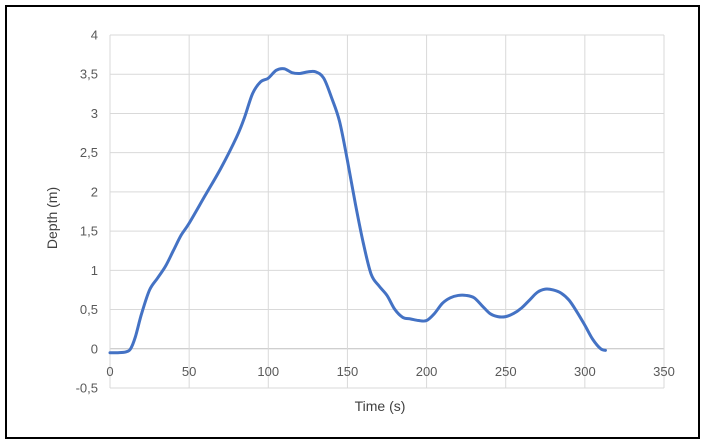 The width and height of the screenshot is (707, 446). I want to click on x-tick-label: 300, so click(585, 371).